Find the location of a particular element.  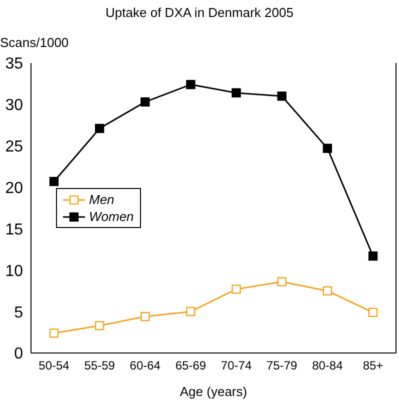

x-tick-label: 85+ is located at coordinates (373, 365).